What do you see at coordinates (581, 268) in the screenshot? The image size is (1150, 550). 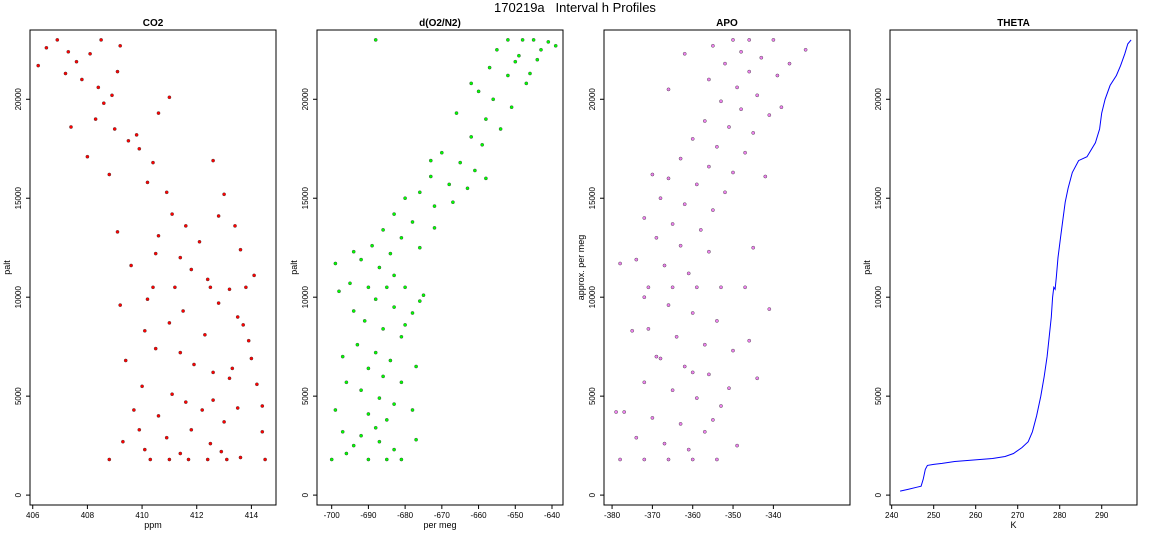 I see `y-axis-label: approx. per meg` at bounding box center [581, 268].